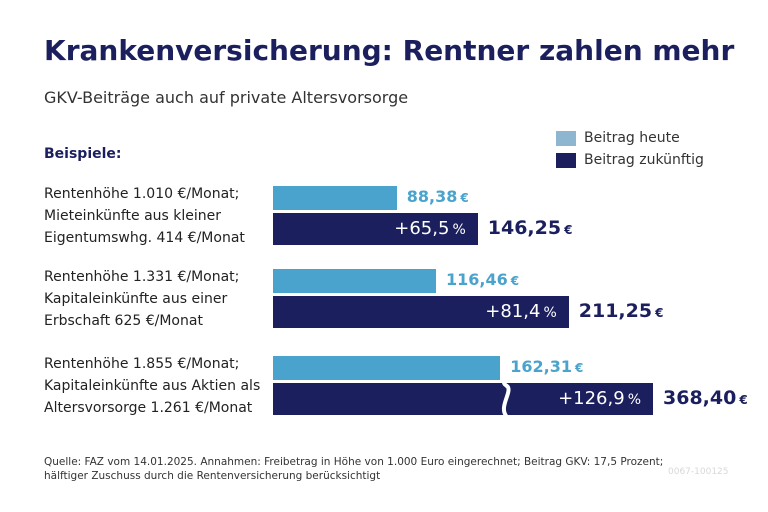 This screenshot has height=512, width=768. Describe the element at coordinates (477, 279) in the screenshot. I see `value-today-text: 116,46` at that location.